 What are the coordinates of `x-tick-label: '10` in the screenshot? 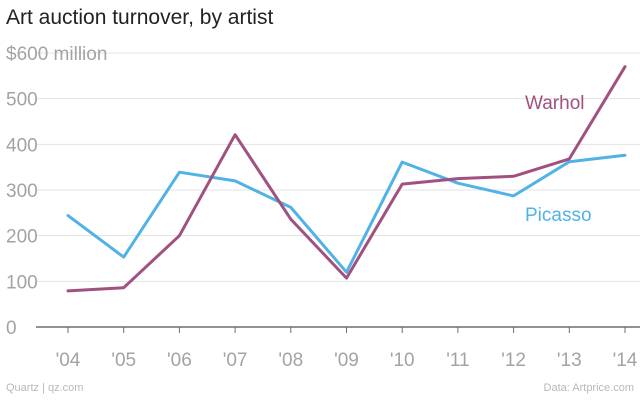 It's located at (402, 360).